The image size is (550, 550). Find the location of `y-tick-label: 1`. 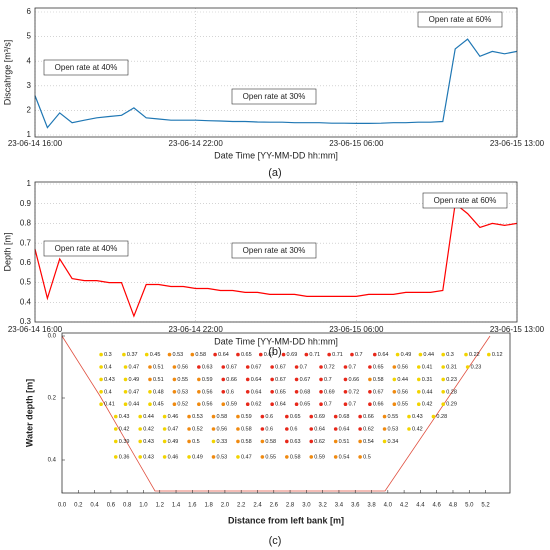

y-tick-label: 1 is located at coordinates (29, 183).